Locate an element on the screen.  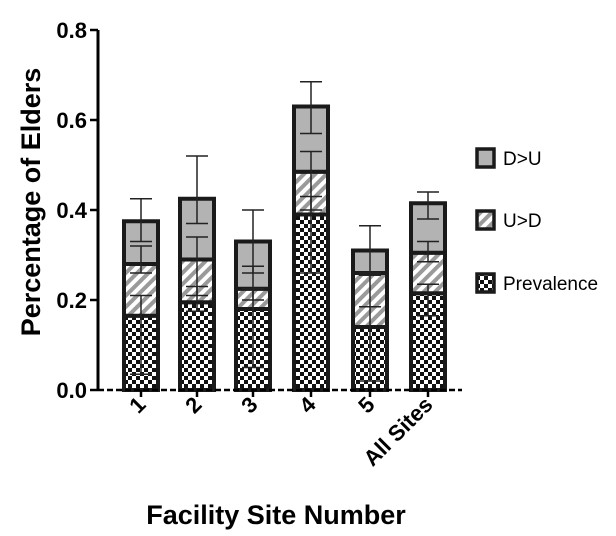
x-tick-label: 5 is located at coordinates (366, 405).